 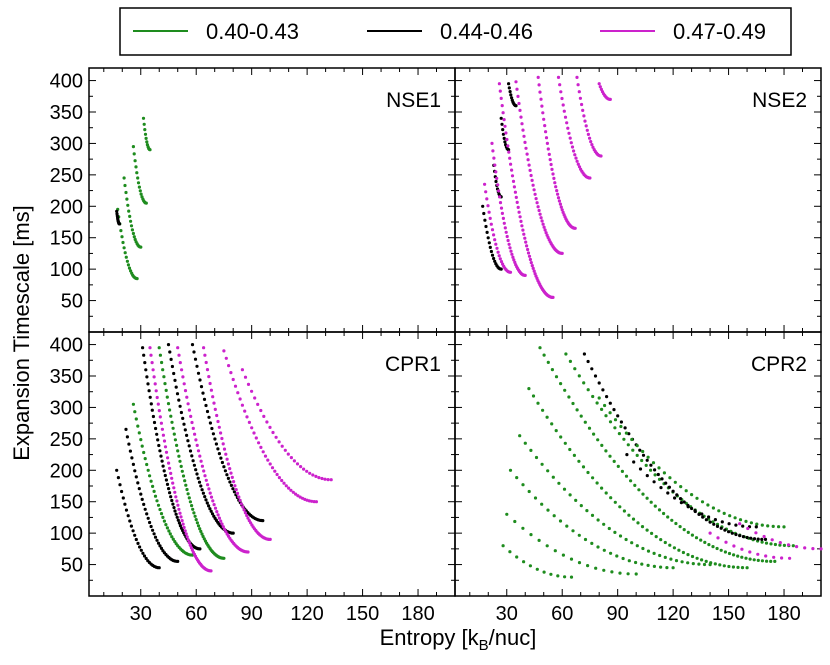 I want to click on legend-label-2: 0.47-0.49, so click(x=719, y=31).